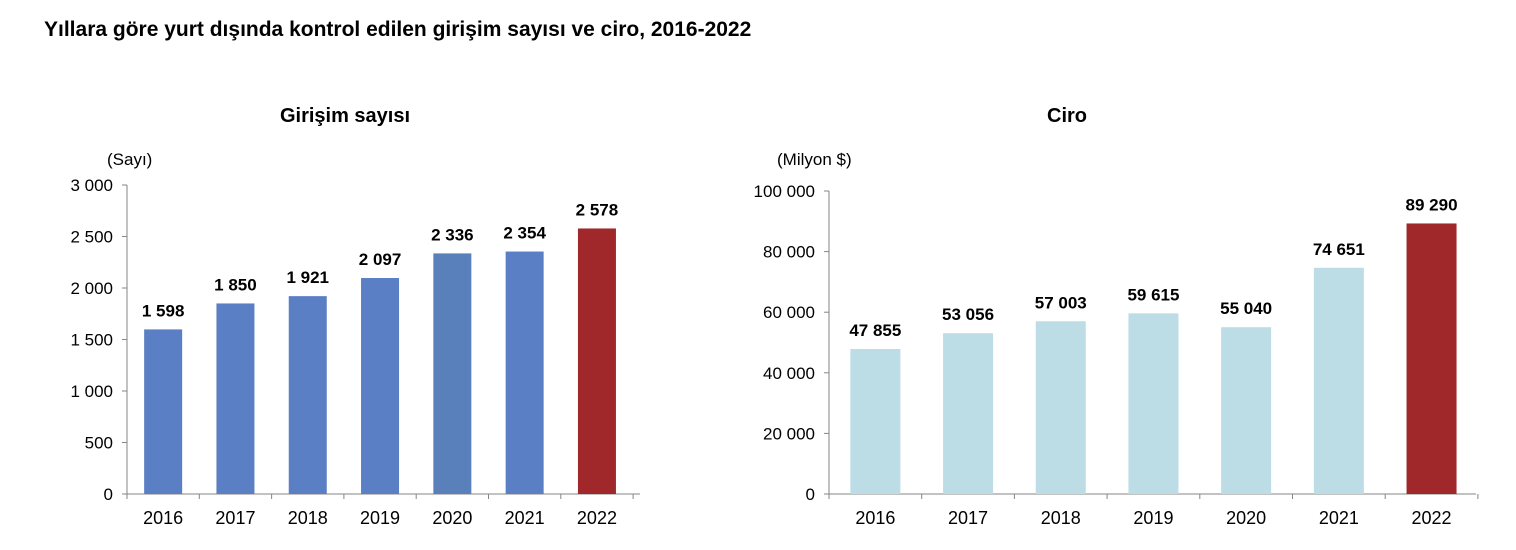 The width and height of the screenshot is (1516, 550). Describe the element at coordinates (235, 398) in the screenshot. I see `girisim-bar-2017` at that location.